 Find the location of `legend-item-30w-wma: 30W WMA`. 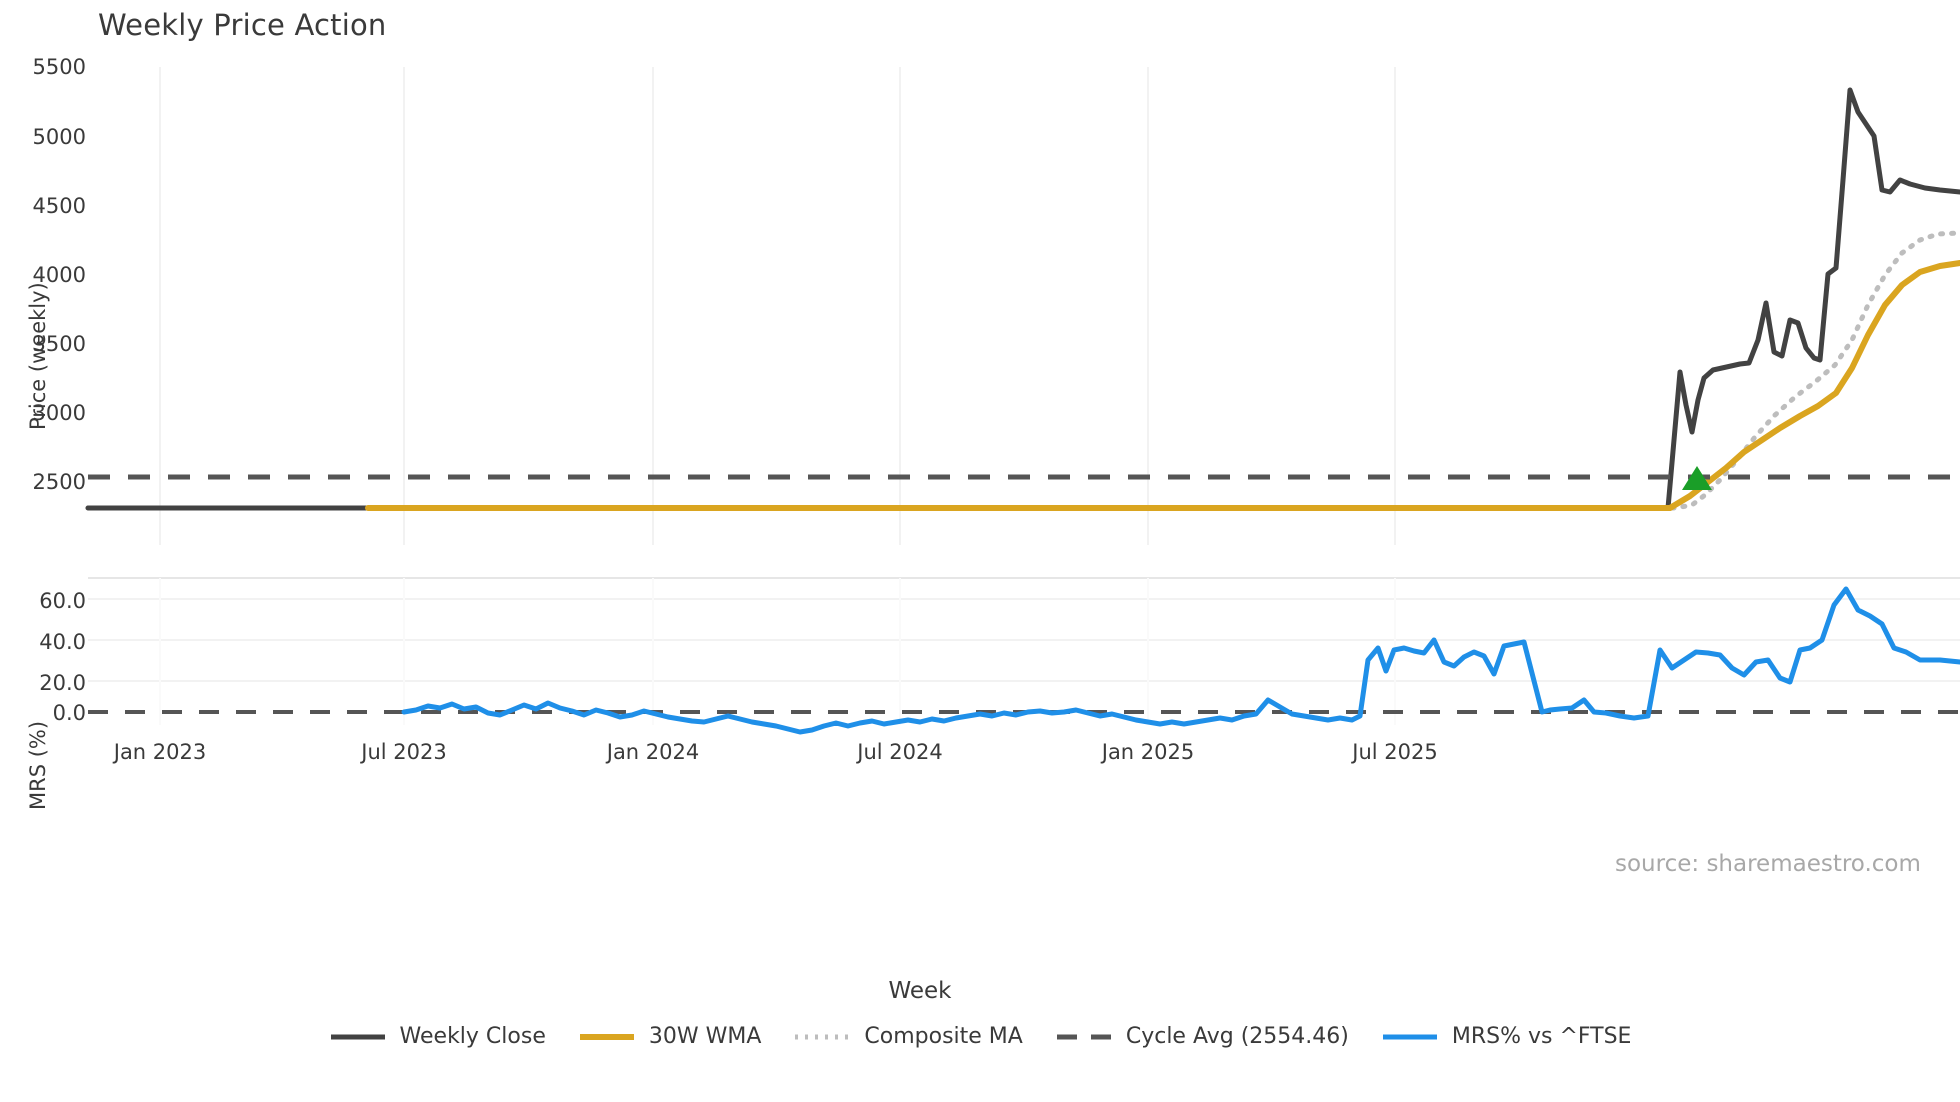

legend-item-30w-wma: 30W WMA is located at coordinates (670, 1036).